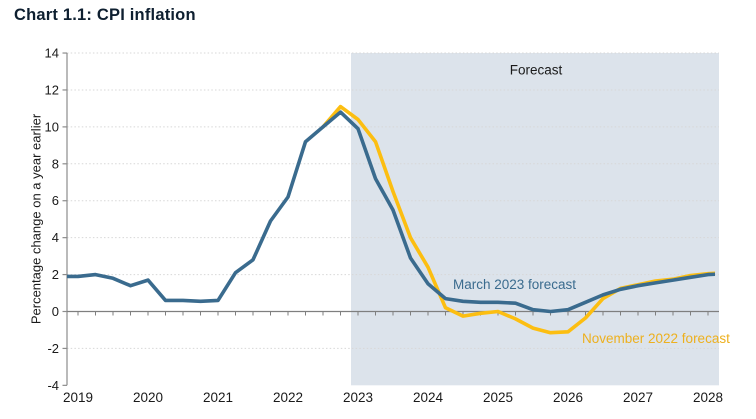 The height and width of the screenshot is (419, 756). I want to click on x-tick-label: 2024, so click(428, 397).